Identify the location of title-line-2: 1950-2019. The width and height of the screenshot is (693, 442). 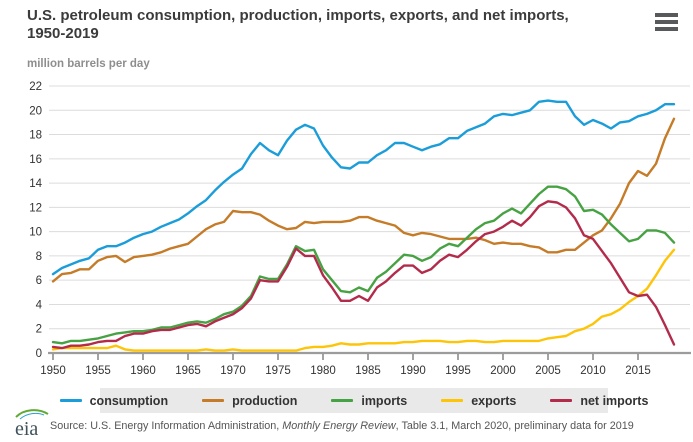
(63, 33).